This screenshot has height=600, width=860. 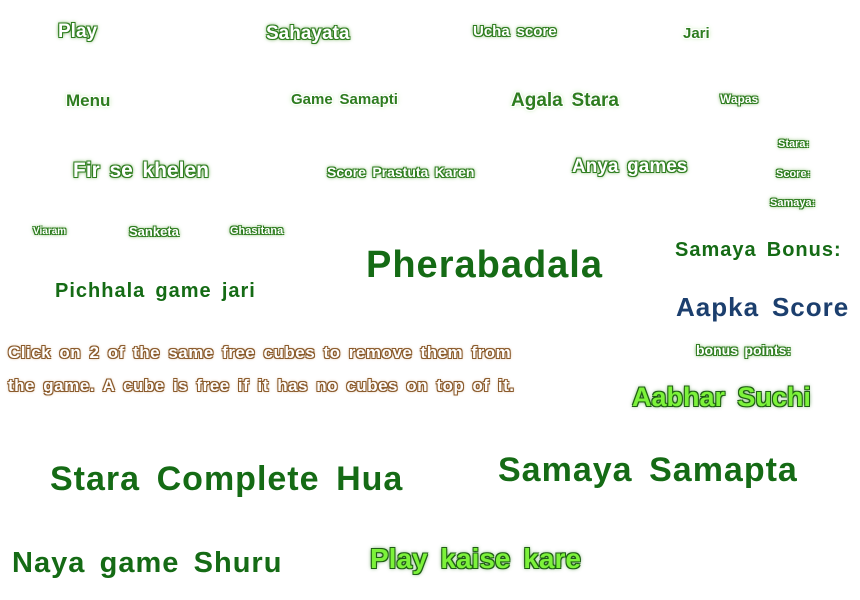 What do you see at coordinates (721, 397) in the screenshot?
I see `credits-button: Aabhar Suchi` at bounding box center [721, 397].